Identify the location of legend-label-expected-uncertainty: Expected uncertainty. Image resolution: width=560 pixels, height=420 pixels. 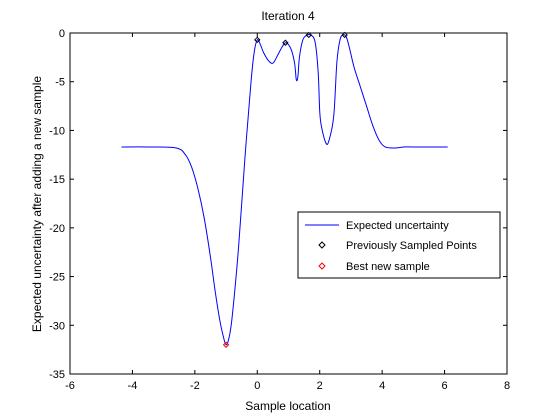
(397, 226).